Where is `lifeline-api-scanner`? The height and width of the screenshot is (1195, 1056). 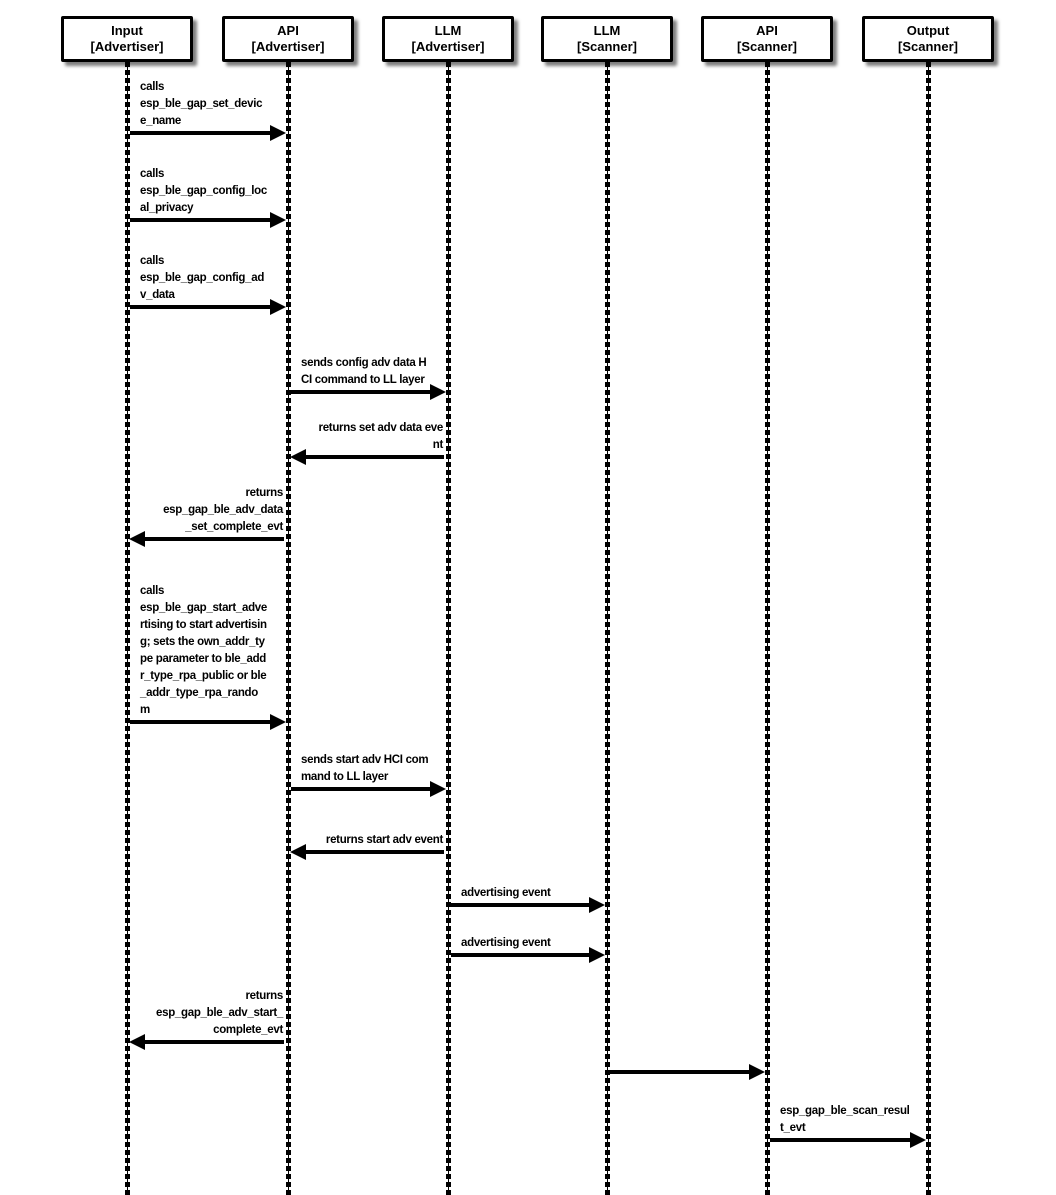
lifeline-api-scanner is located at coordinates (767, 628).